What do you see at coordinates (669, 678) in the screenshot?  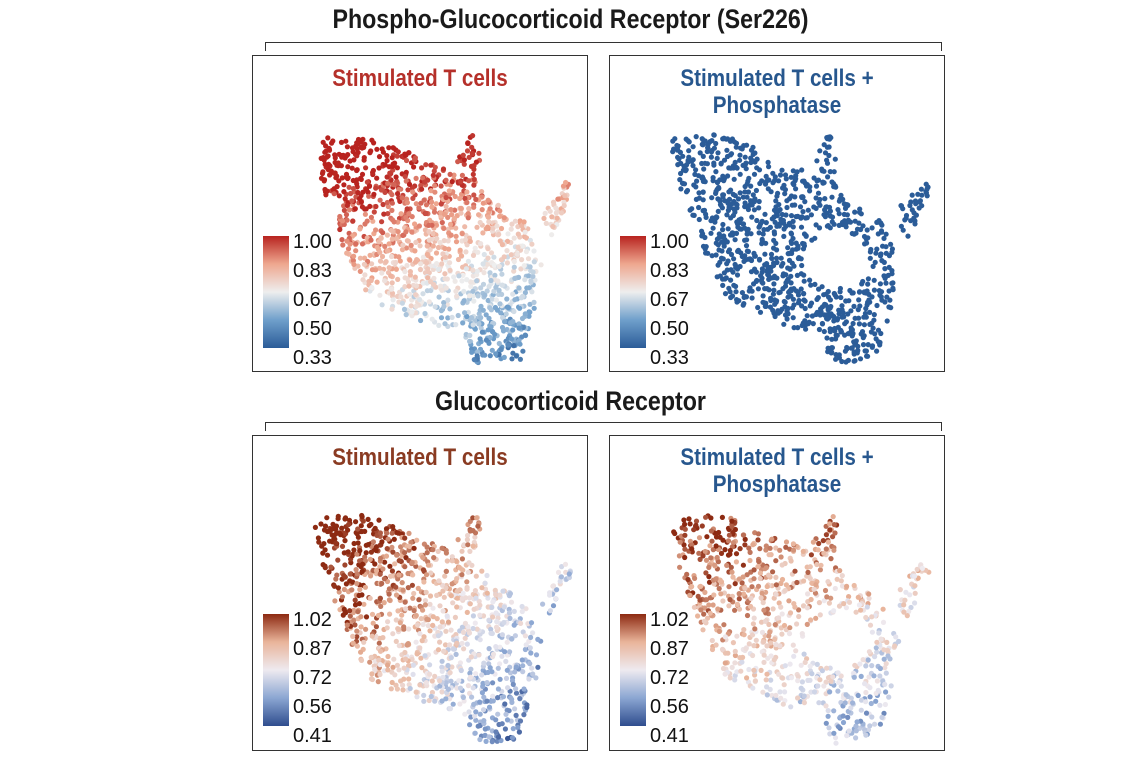 I see `colorbar-tick-label: 0.72` at bounding box center [669, 678].